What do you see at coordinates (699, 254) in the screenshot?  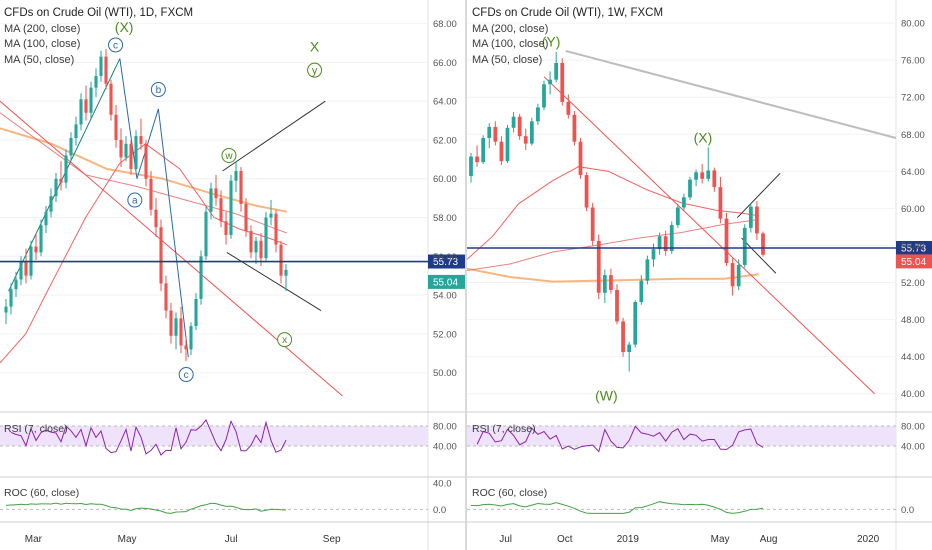 I see `weekly-horizontal-line: 55.73 55.04` at bounding box center [699, 254].